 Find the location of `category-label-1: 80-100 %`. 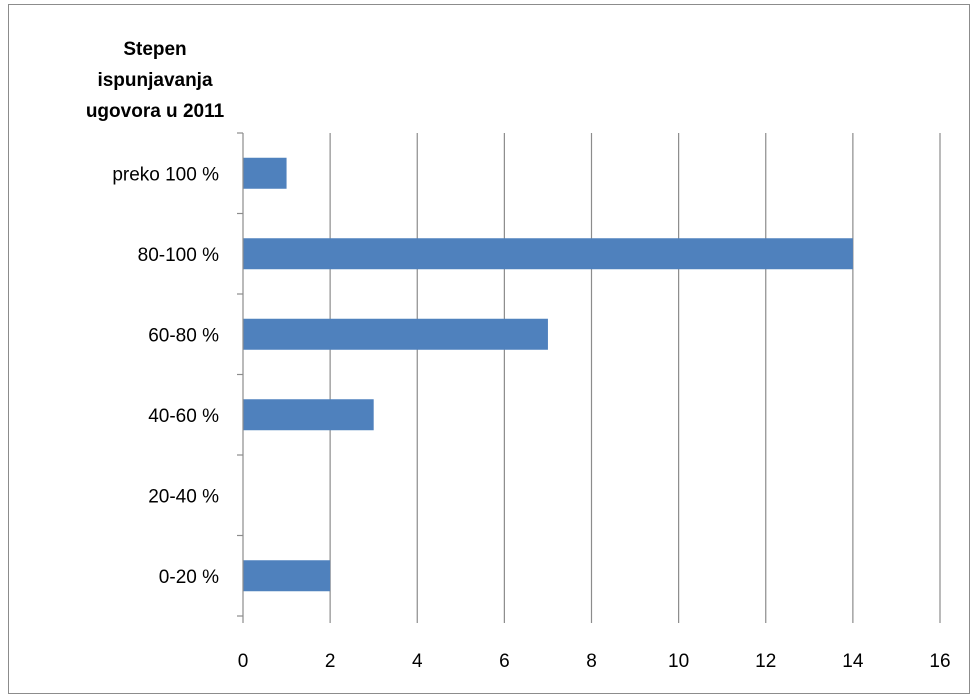

category-label-1: 80-100 % is located at coordinates (178, 255).